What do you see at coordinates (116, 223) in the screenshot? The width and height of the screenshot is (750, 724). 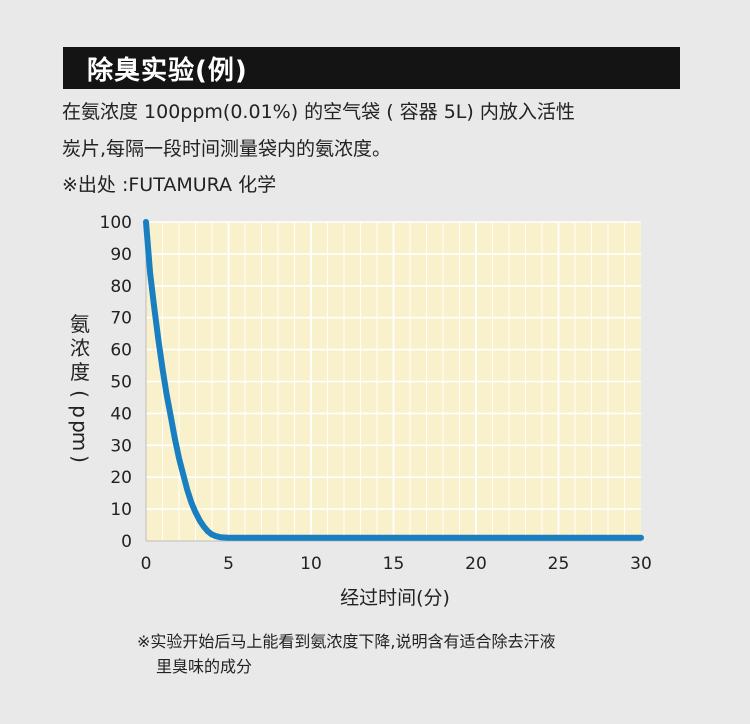 I see `y-tick-label: 100` at bounding box center [116, 223].